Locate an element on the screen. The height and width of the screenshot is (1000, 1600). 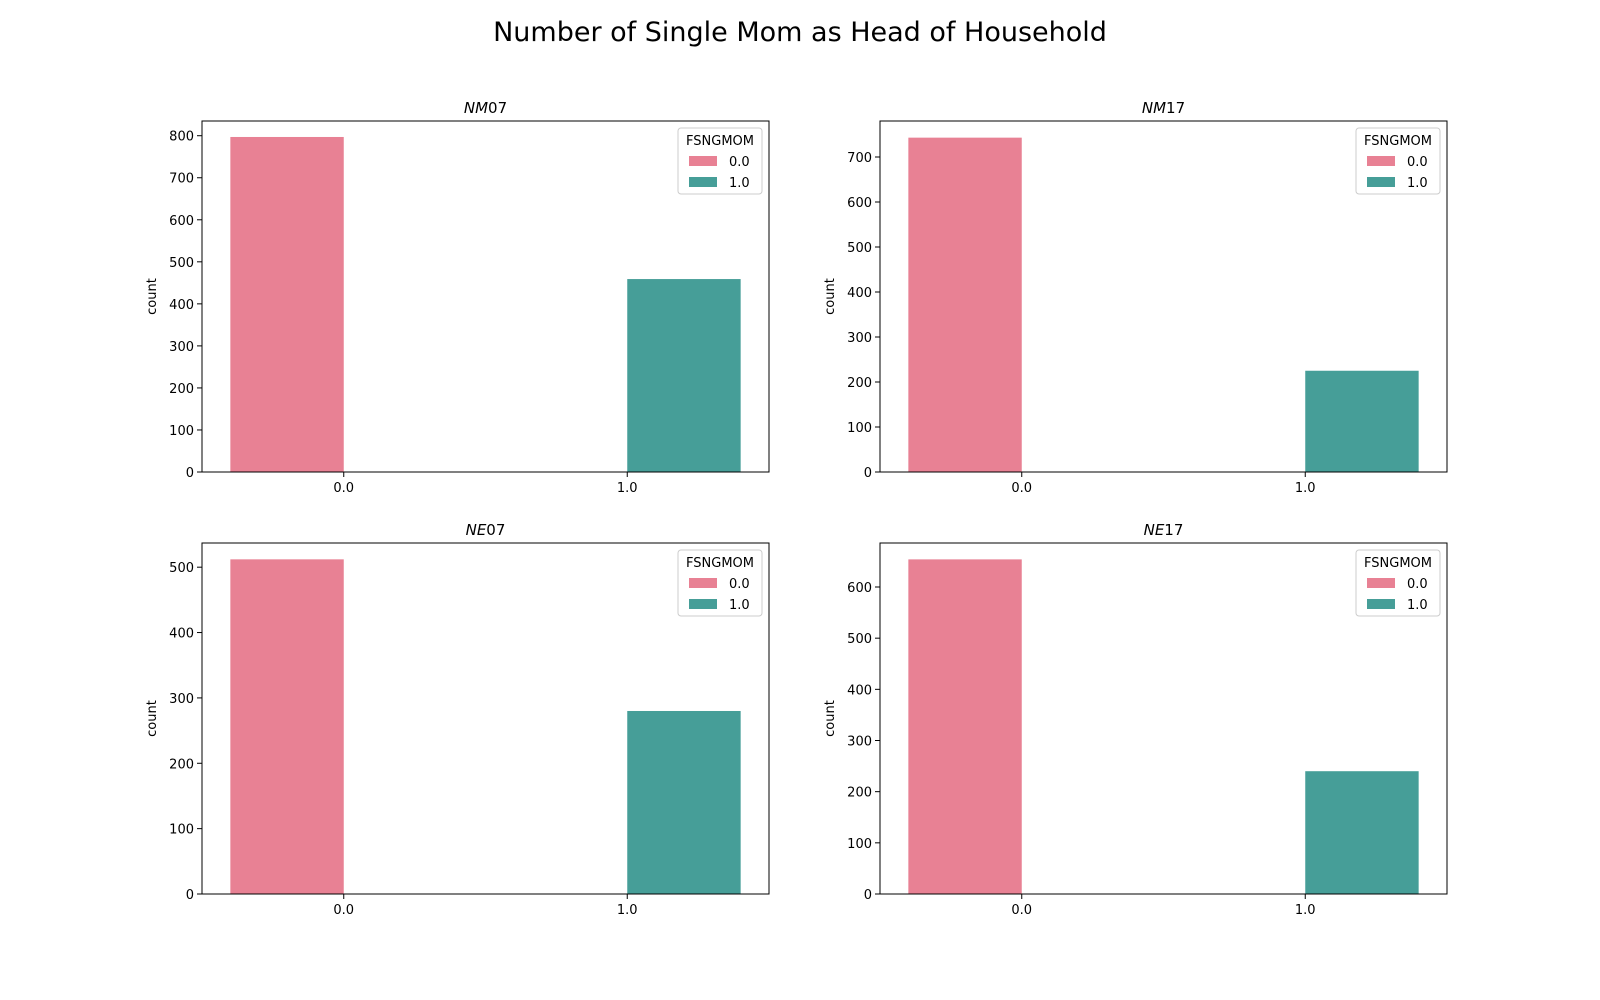
y-tick-label: 800 is located at coordinates (181, 137).